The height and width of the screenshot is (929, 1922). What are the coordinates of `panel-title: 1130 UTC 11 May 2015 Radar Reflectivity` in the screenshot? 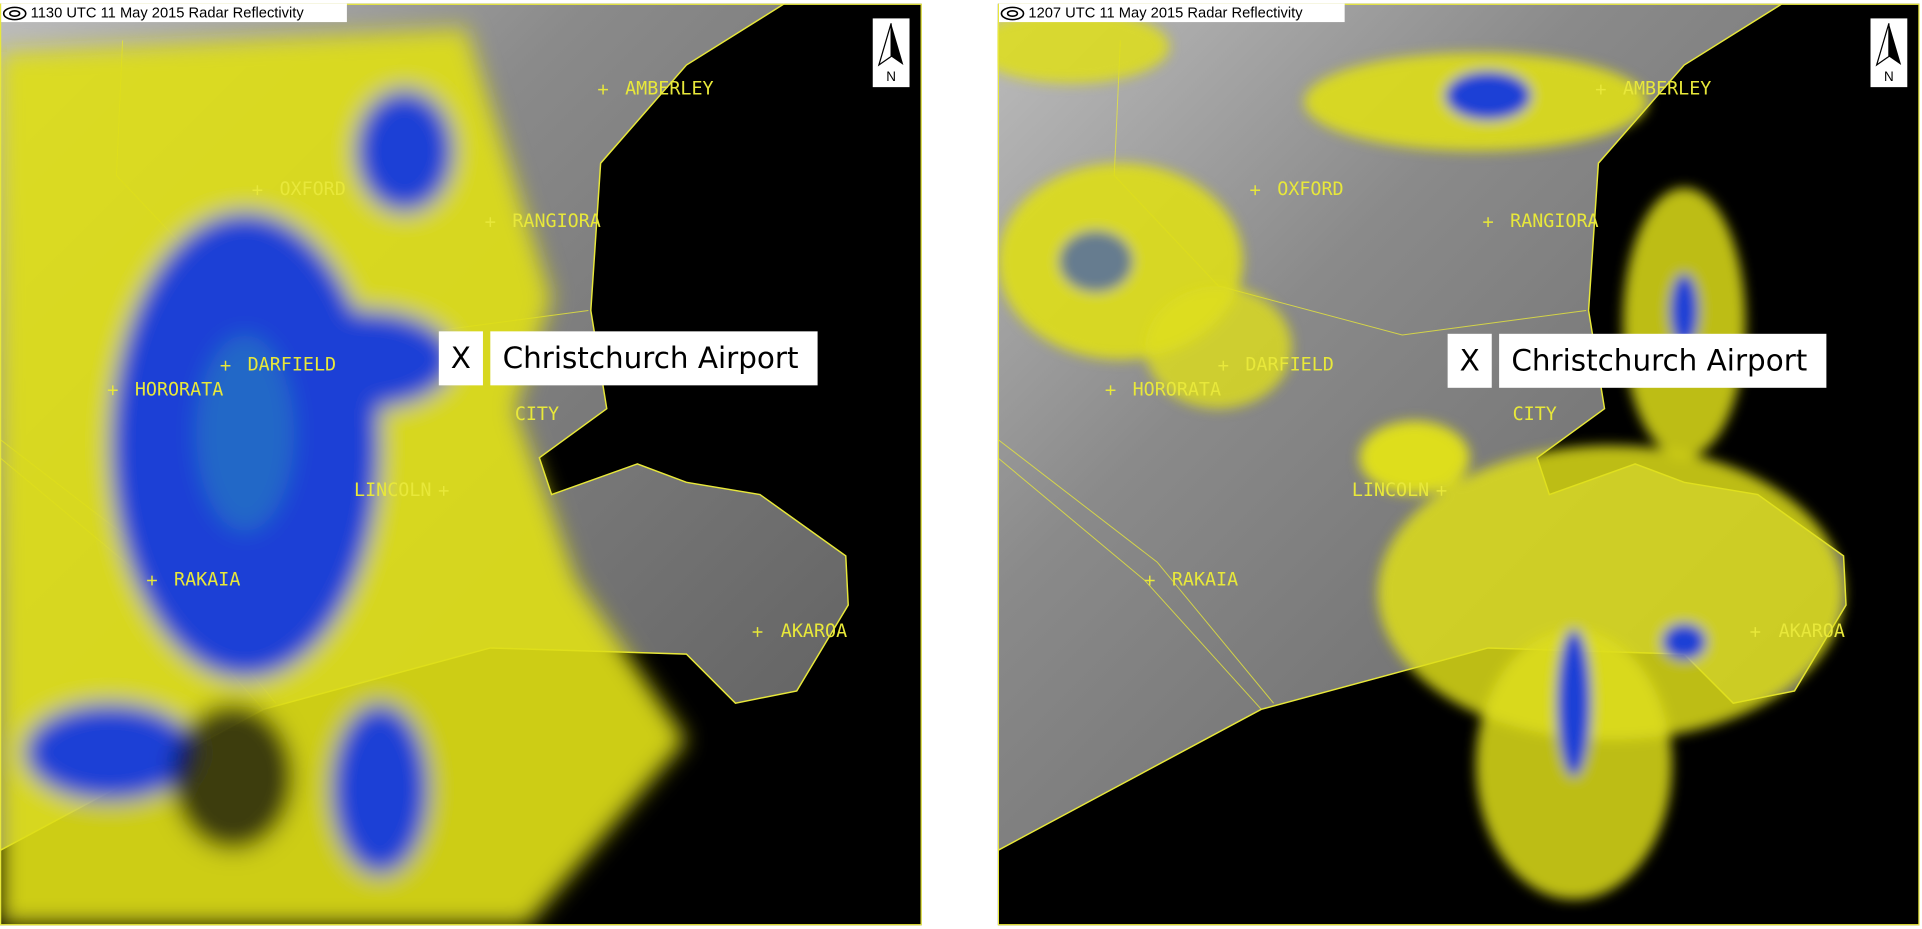 It's located at (168, 13).